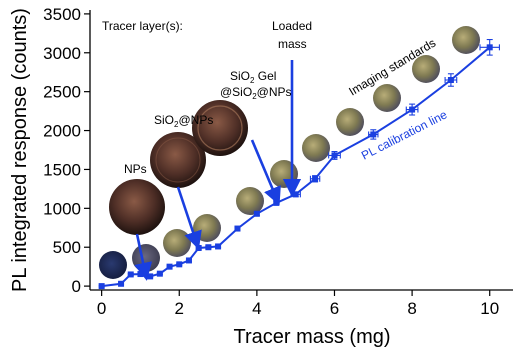 This screenshot has width=521, height=348. What do you see at coordinates (62, 53) in the screenshot?
I see `y-tick-label: 3000` at bounding box center [62, 53].